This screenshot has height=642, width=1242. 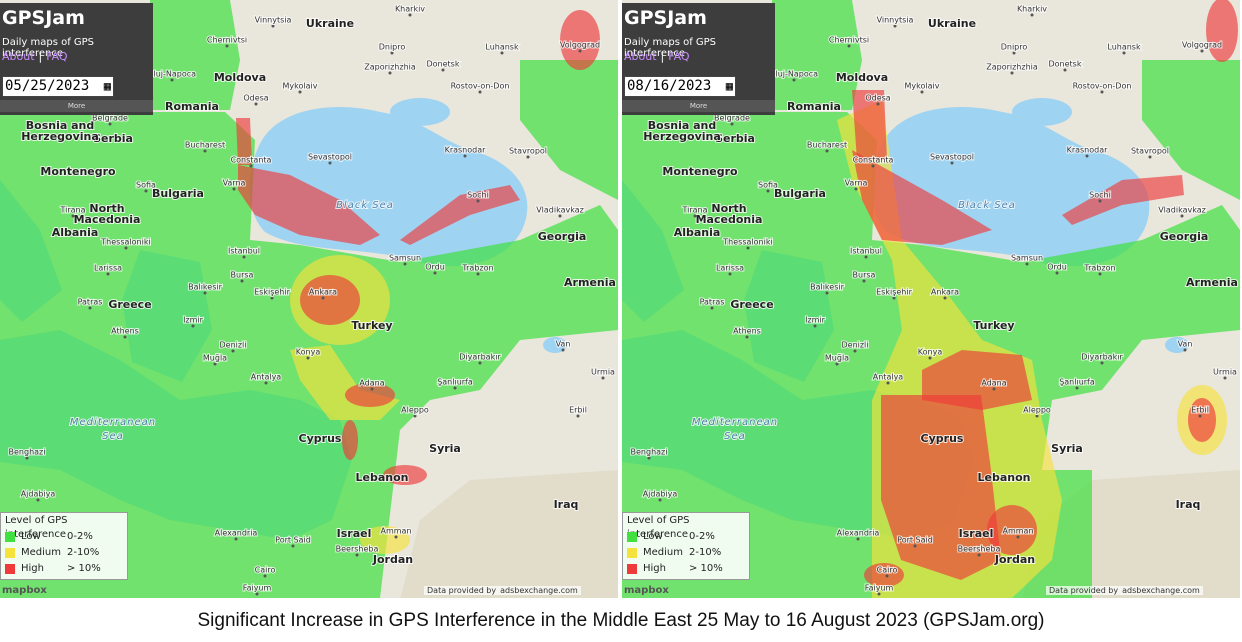 What do you see at coordinates (879, 588) in the screenshot?
I see `city-label: Faiyum` at bounding box center [879, 588].